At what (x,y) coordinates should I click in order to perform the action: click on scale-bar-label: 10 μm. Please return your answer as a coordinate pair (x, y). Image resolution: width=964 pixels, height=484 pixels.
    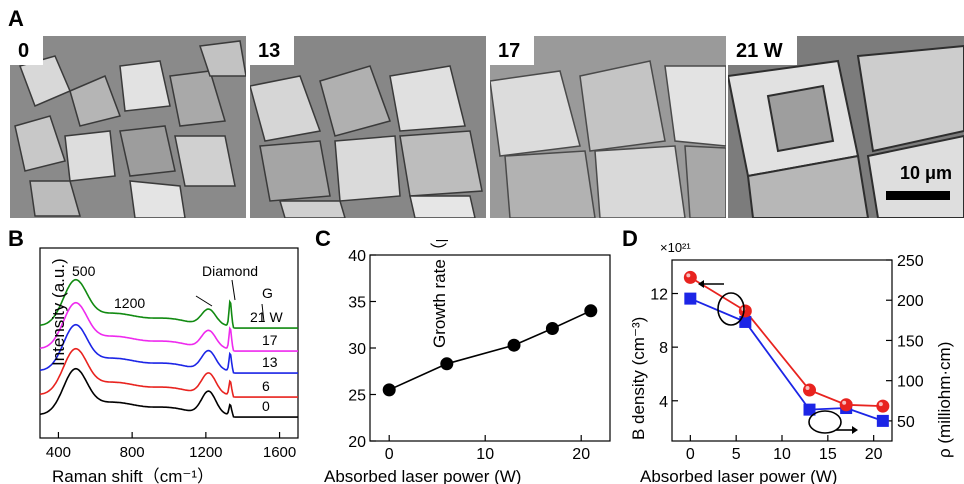
    Looking at the image, I should click on (925, 173).